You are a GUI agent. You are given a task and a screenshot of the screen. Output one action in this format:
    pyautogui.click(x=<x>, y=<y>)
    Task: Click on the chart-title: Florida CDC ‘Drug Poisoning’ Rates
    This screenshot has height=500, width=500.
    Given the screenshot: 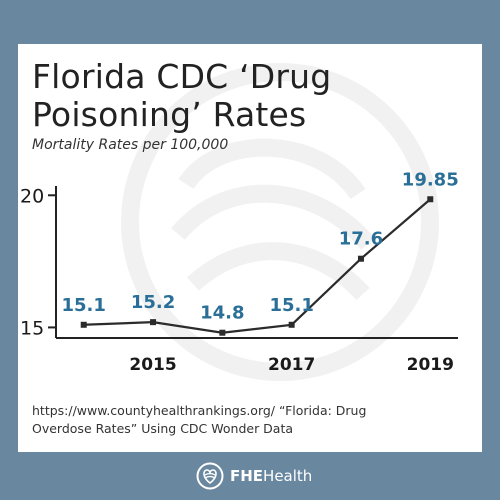 What is the action you would take?
    pyautogui.click(x=181, y=96)
    